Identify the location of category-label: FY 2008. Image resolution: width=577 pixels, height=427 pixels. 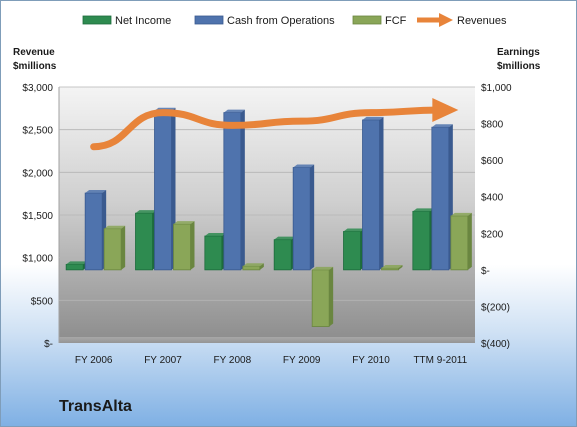
(233, 360).